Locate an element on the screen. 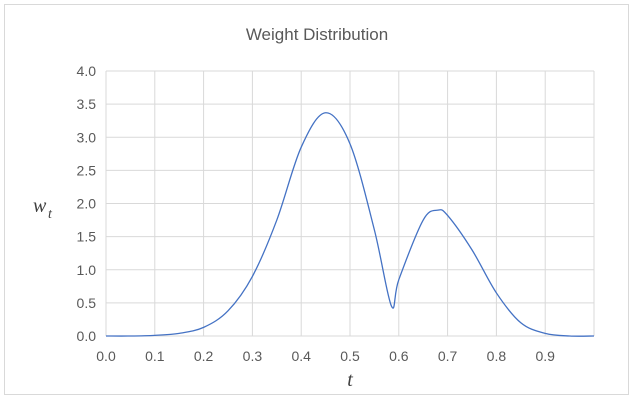  y-tick-labels: 0.0 0.5 1.0 1.5 2.0 2.5 3.0 3.5 4.0 is located at coordinates (87, 203).